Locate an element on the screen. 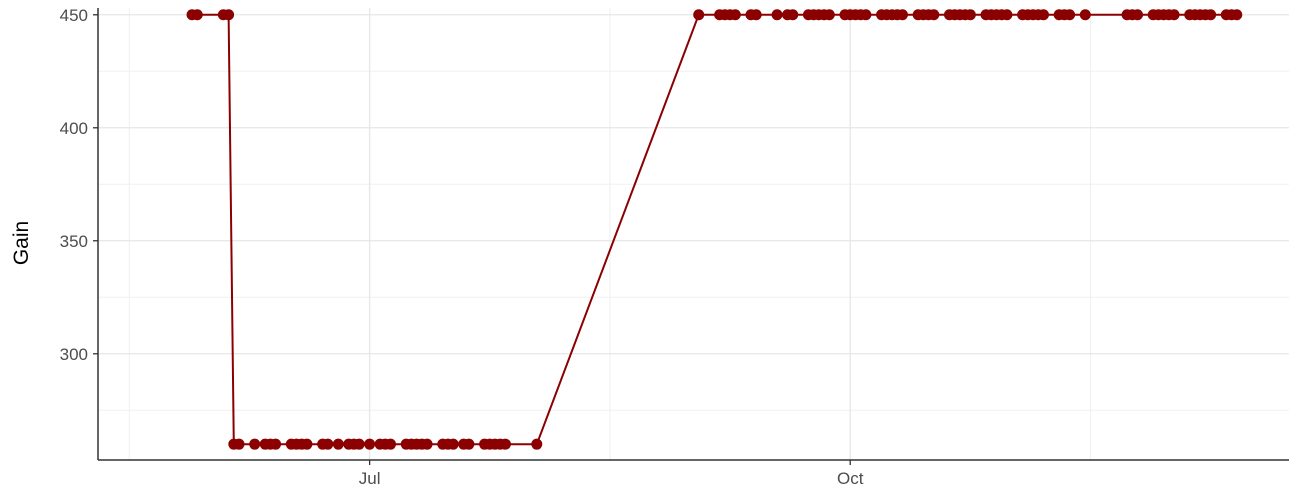 The image size is (1290, 497). x-tick-label: Jul is located at coordinates (370, 478).